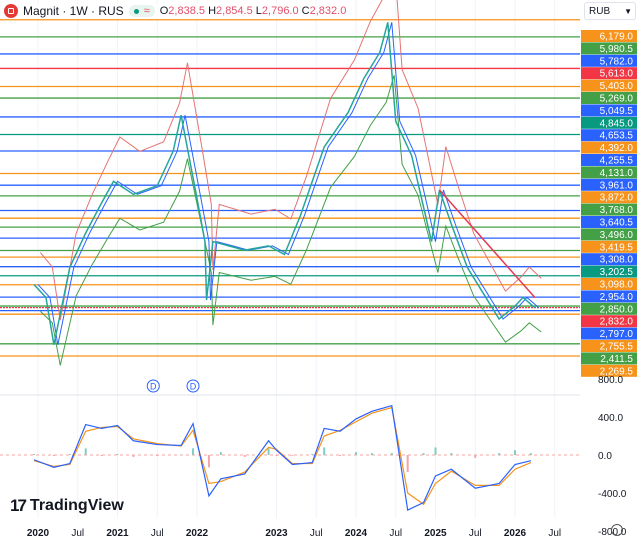 The image size is (639, 542). I want to click on price-level-label: 2,755.5, so click(617, 347).